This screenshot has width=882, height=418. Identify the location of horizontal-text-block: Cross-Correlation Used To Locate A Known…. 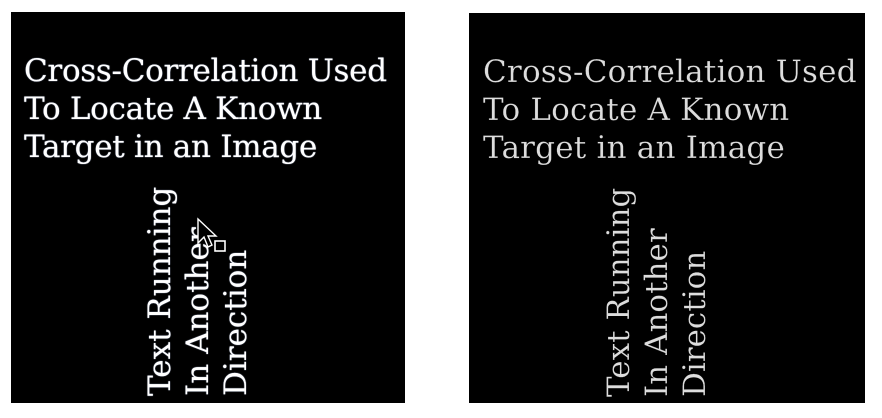
(205, 109).